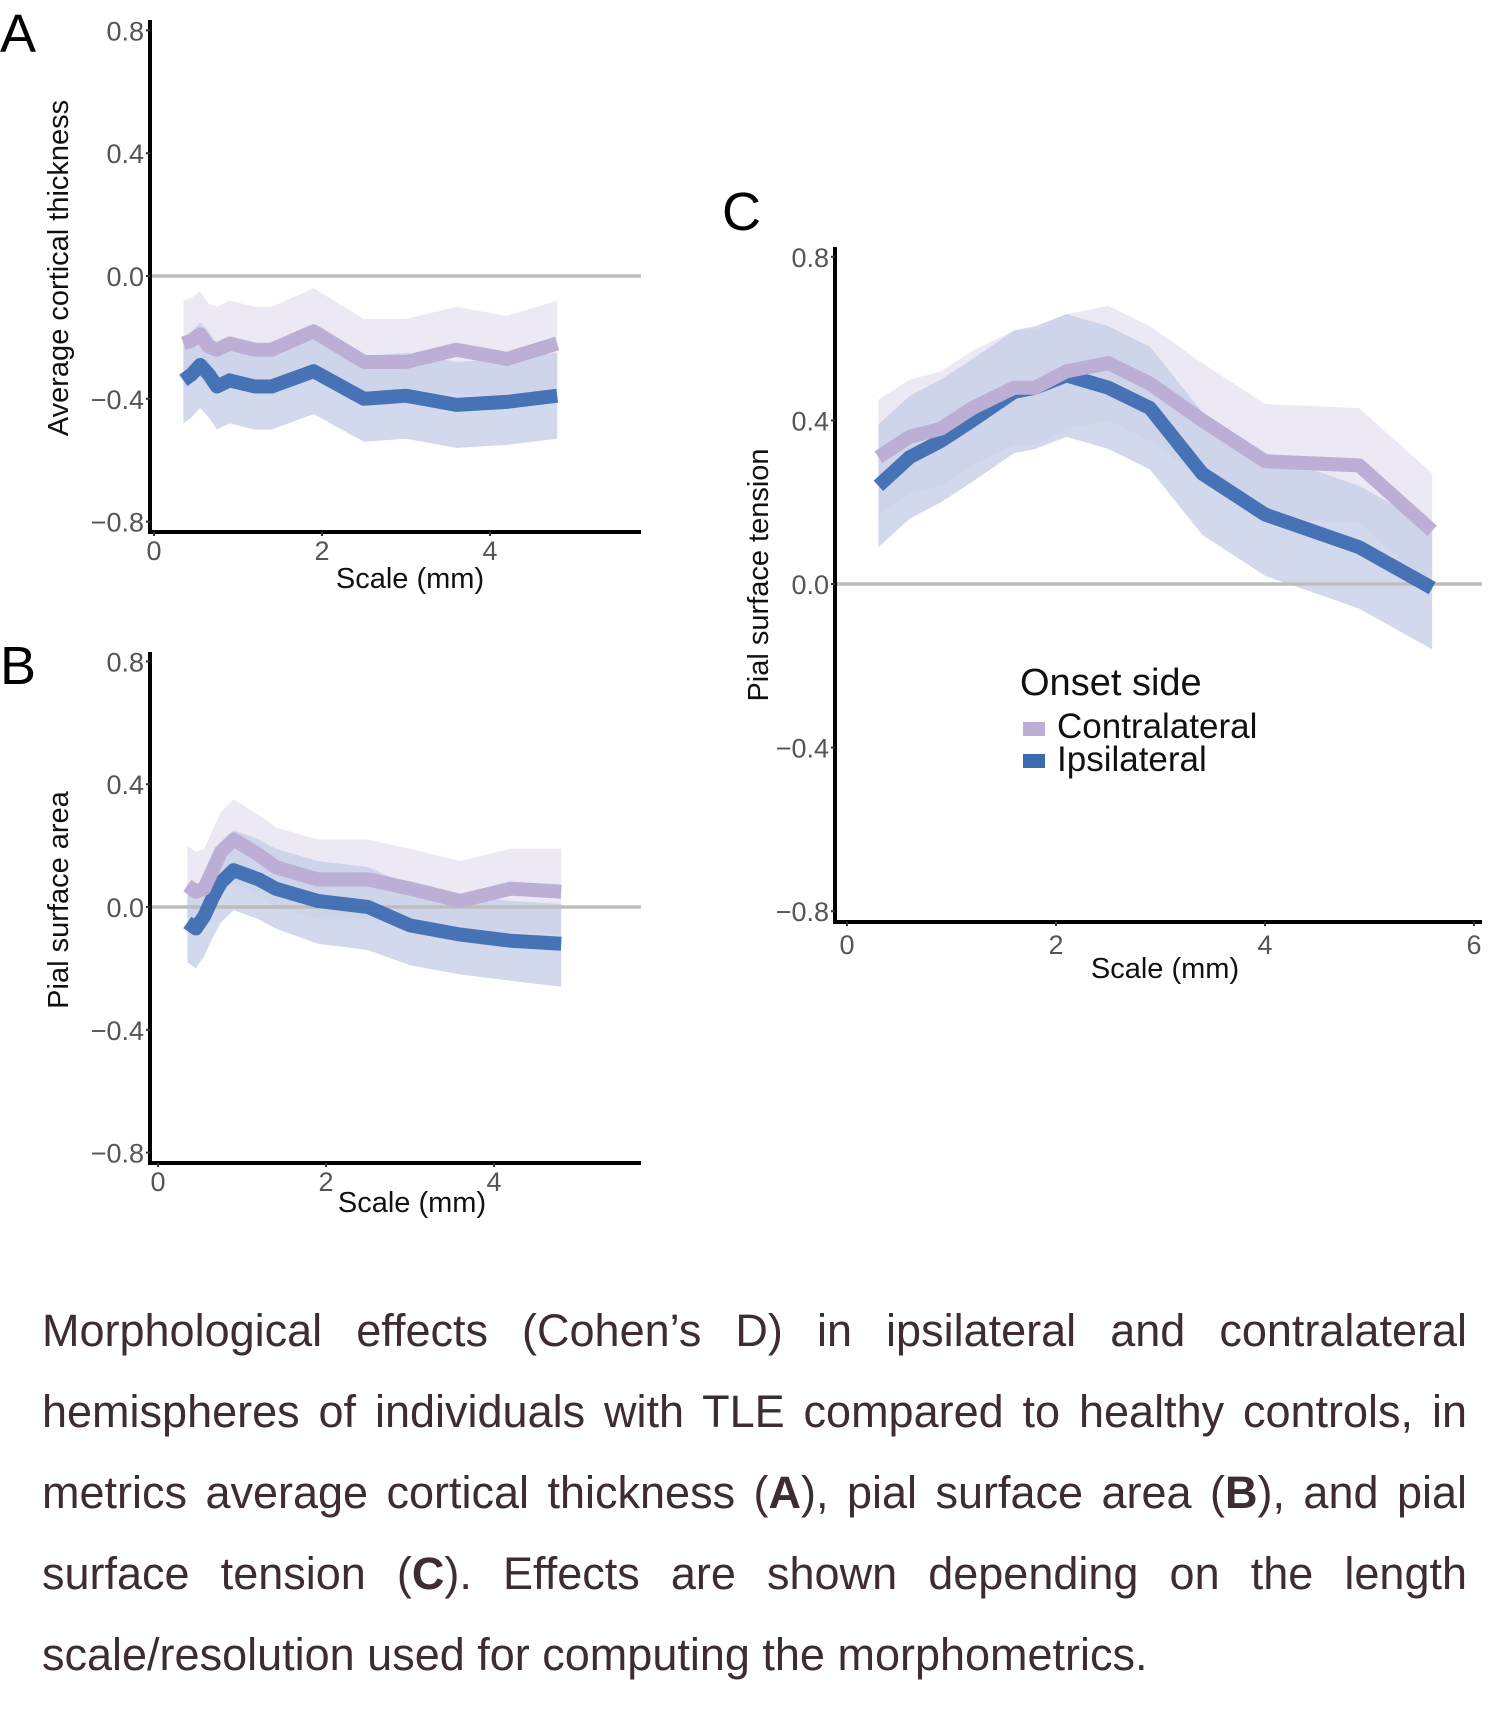  I want to click on caption-text: ), pial surface area (, so click(1013, 1492).